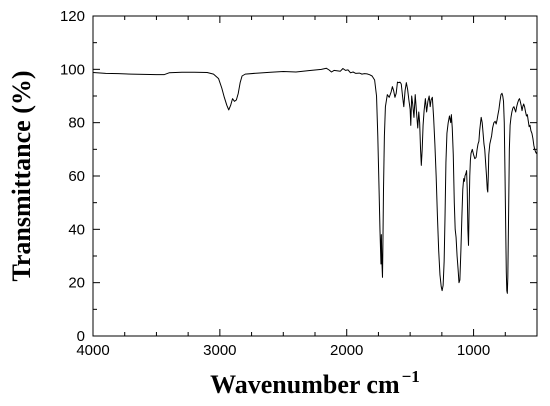 The width and height of the screenshot is (550, 406). I want to click on y-tick-label: 120, so click(72, 16).